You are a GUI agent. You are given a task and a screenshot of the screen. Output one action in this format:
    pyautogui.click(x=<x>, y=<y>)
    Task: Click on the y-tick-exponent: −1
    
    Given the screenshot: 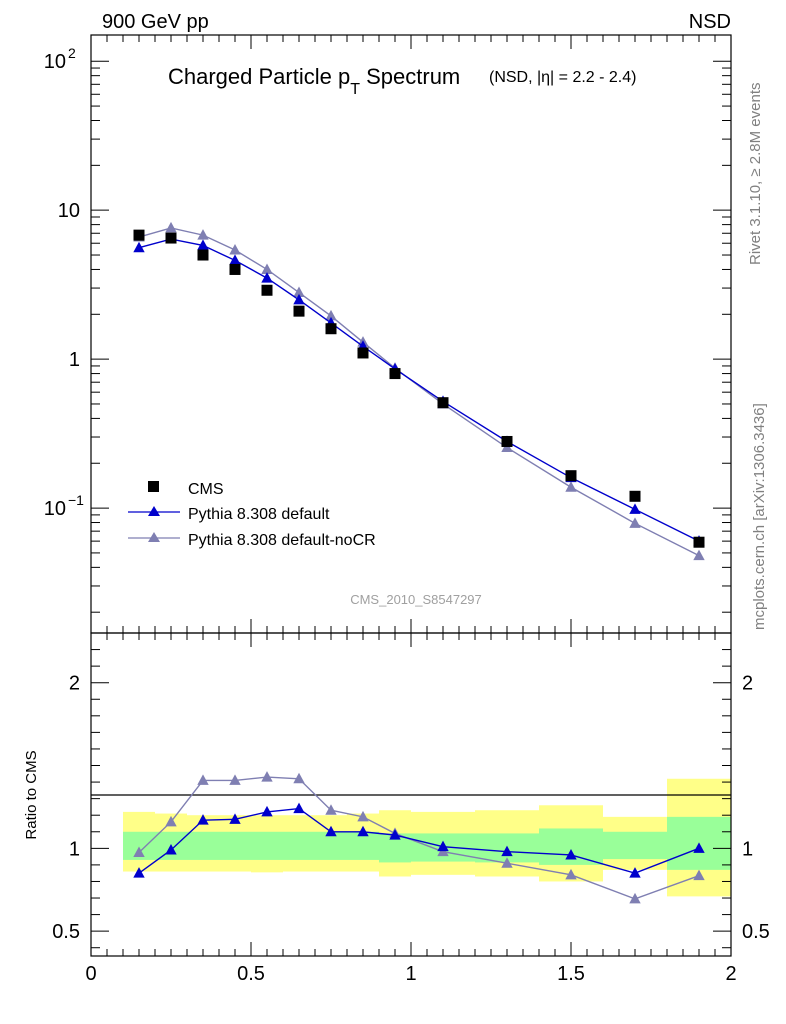 What is the action you would take?
    pyautogui.click(x=76, y=500)
    